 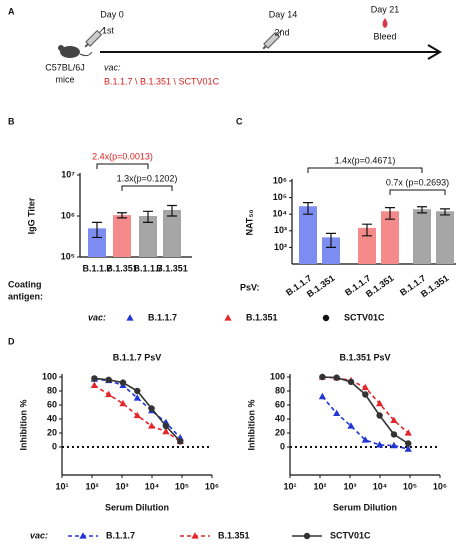 What do you see at coordinates (75, 51) in the screenshot?
I see `mouse-icon` at bounding box center [75, 51].